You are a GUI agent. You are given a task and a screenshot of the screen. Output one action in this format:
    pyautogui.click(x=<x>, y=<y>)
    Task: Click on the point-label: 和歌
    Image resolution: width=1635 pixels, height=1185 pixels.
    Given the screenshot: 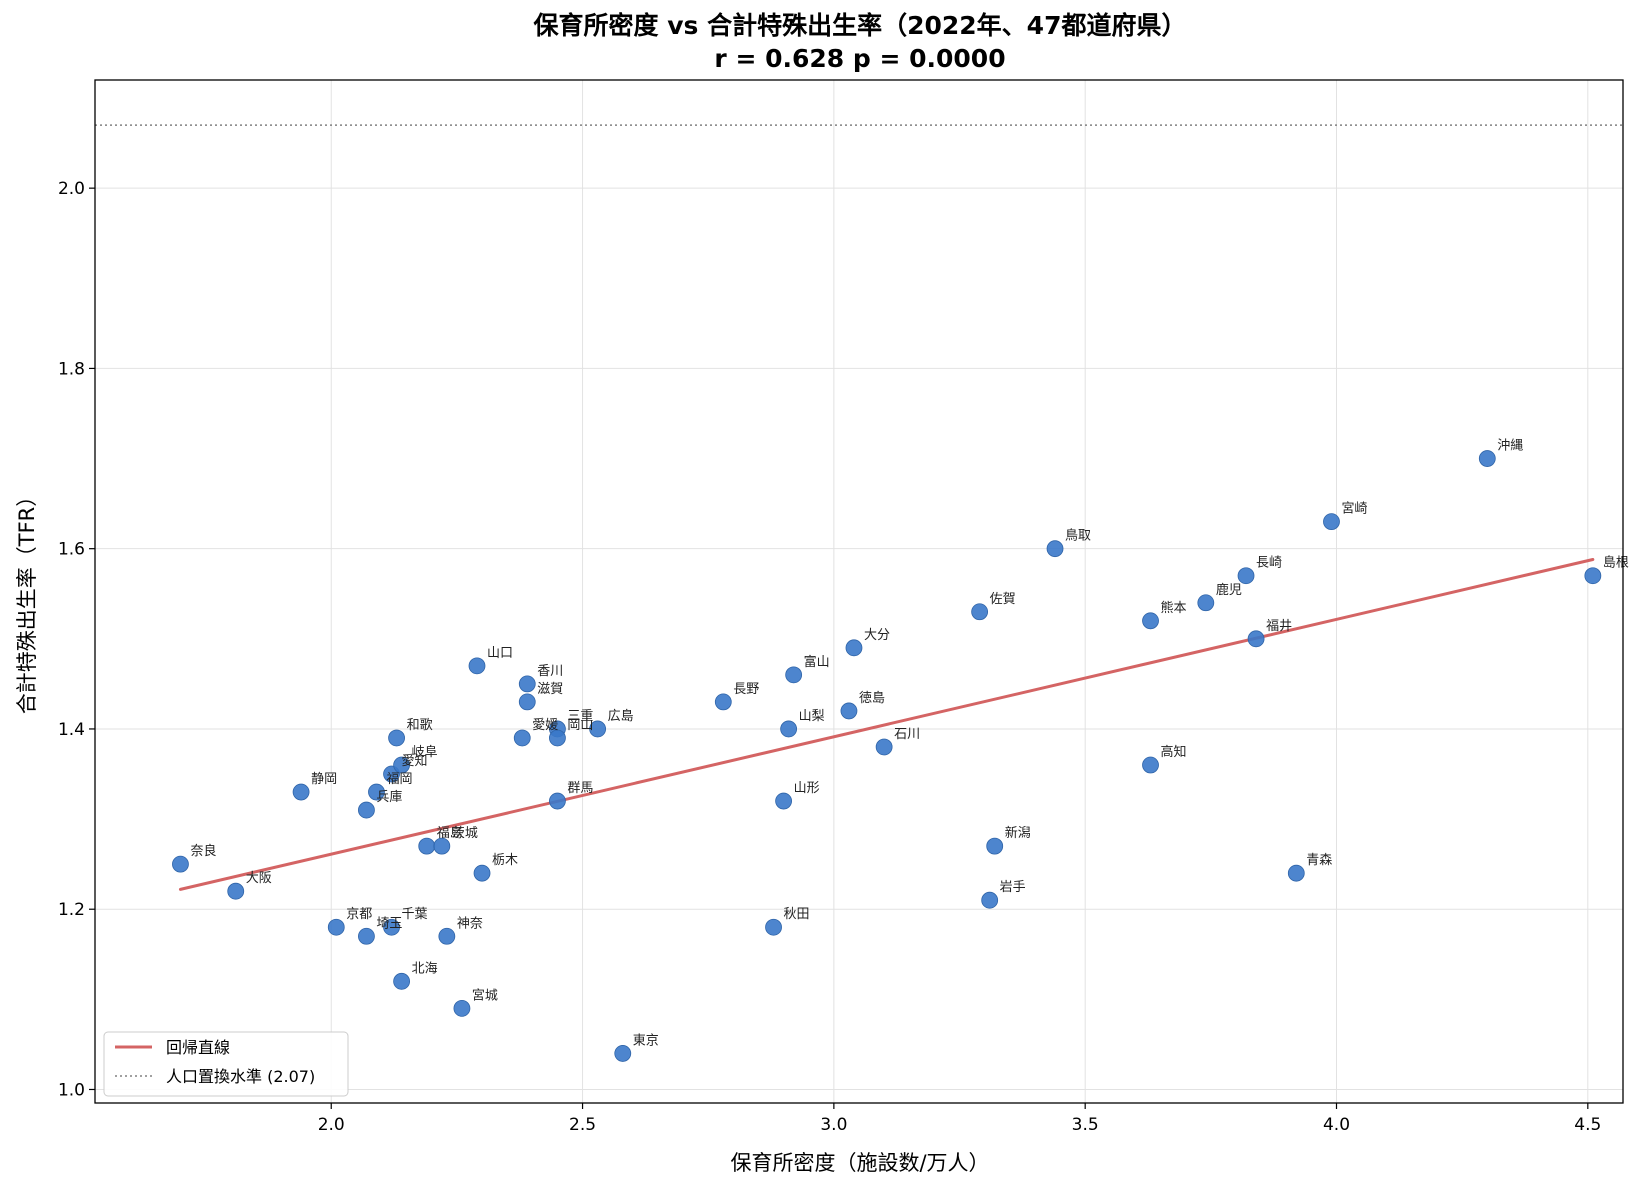 What is the action you would take?
    pyautogui.click(x=420, y=725)
    